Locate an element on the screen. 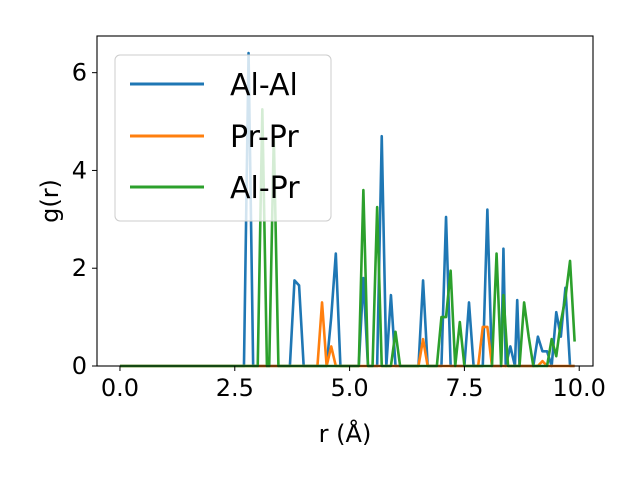  x-tick-label: 7.5 is located at coordinates (464, 388).